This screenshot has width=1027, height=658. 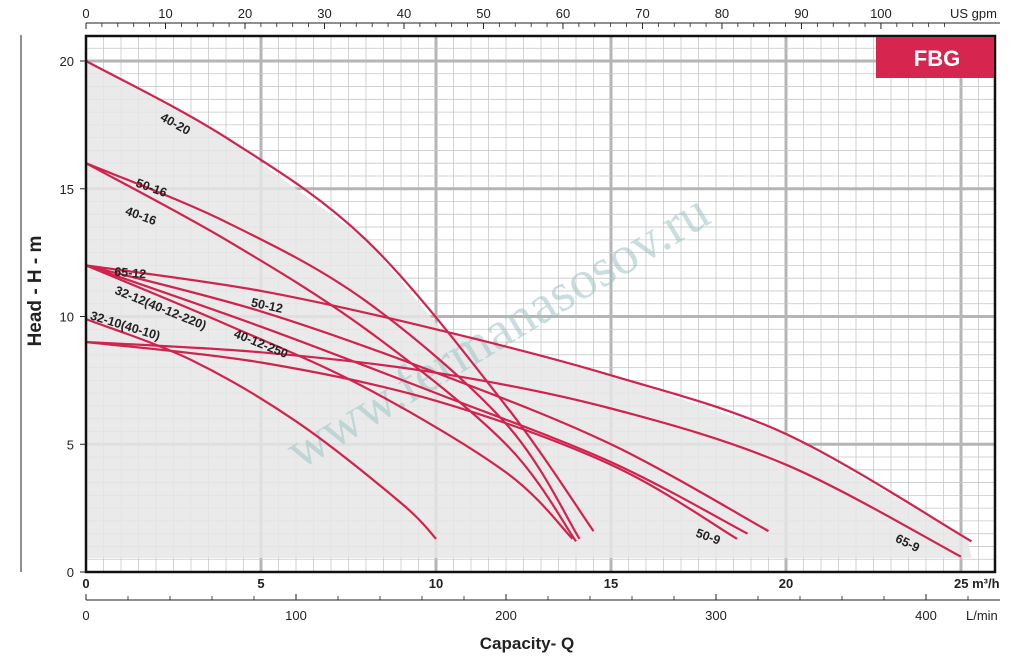 What do you see at coordinates (541, 17) in the screenshot?
I see `top-axis-usgpm: 0 10 20 30 40 50 60 70 80 90 100 US gpm` at bounding box center [541, 17].